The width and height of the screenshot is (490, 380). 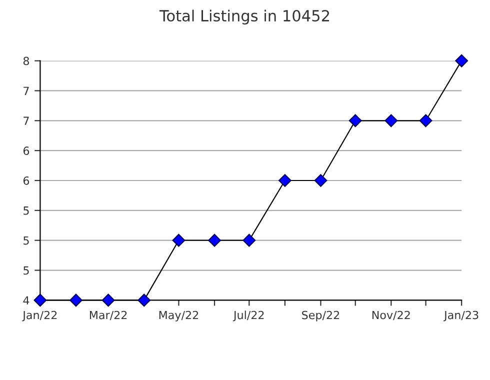 I want to click on x-tick-label: Jul/22, so click(x=248, y=316).